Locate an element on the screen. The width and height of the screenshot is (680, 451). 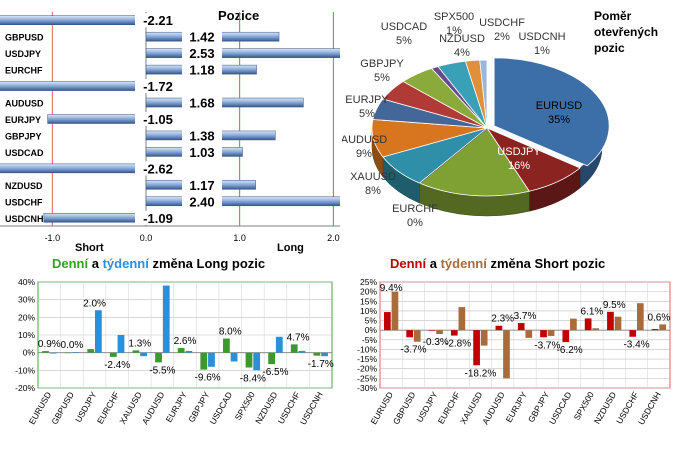
y-tick-label-30: 30% is located at coordinates (26, 300).